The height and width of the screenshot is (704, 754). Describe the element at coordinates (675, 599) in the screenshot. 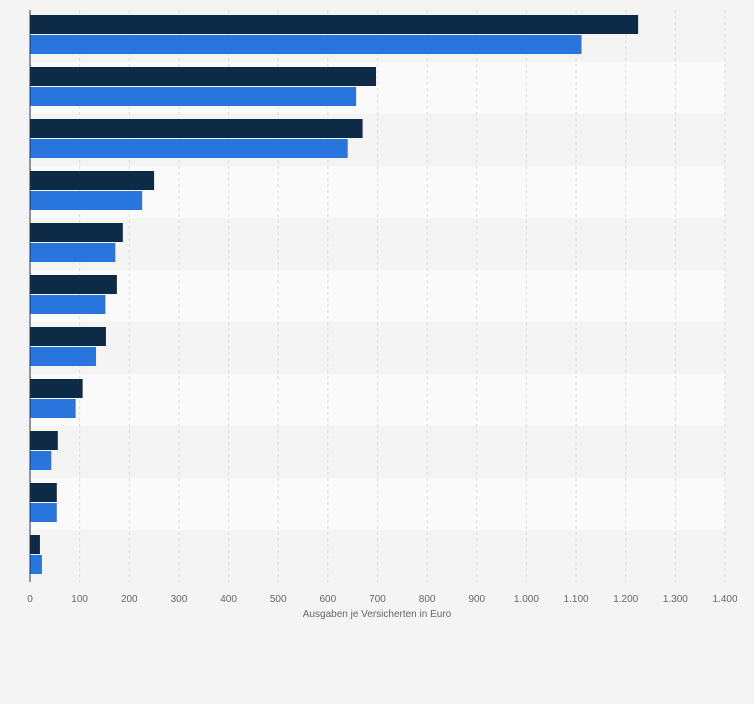

I see `x-tick-label: 1.300` at that location.